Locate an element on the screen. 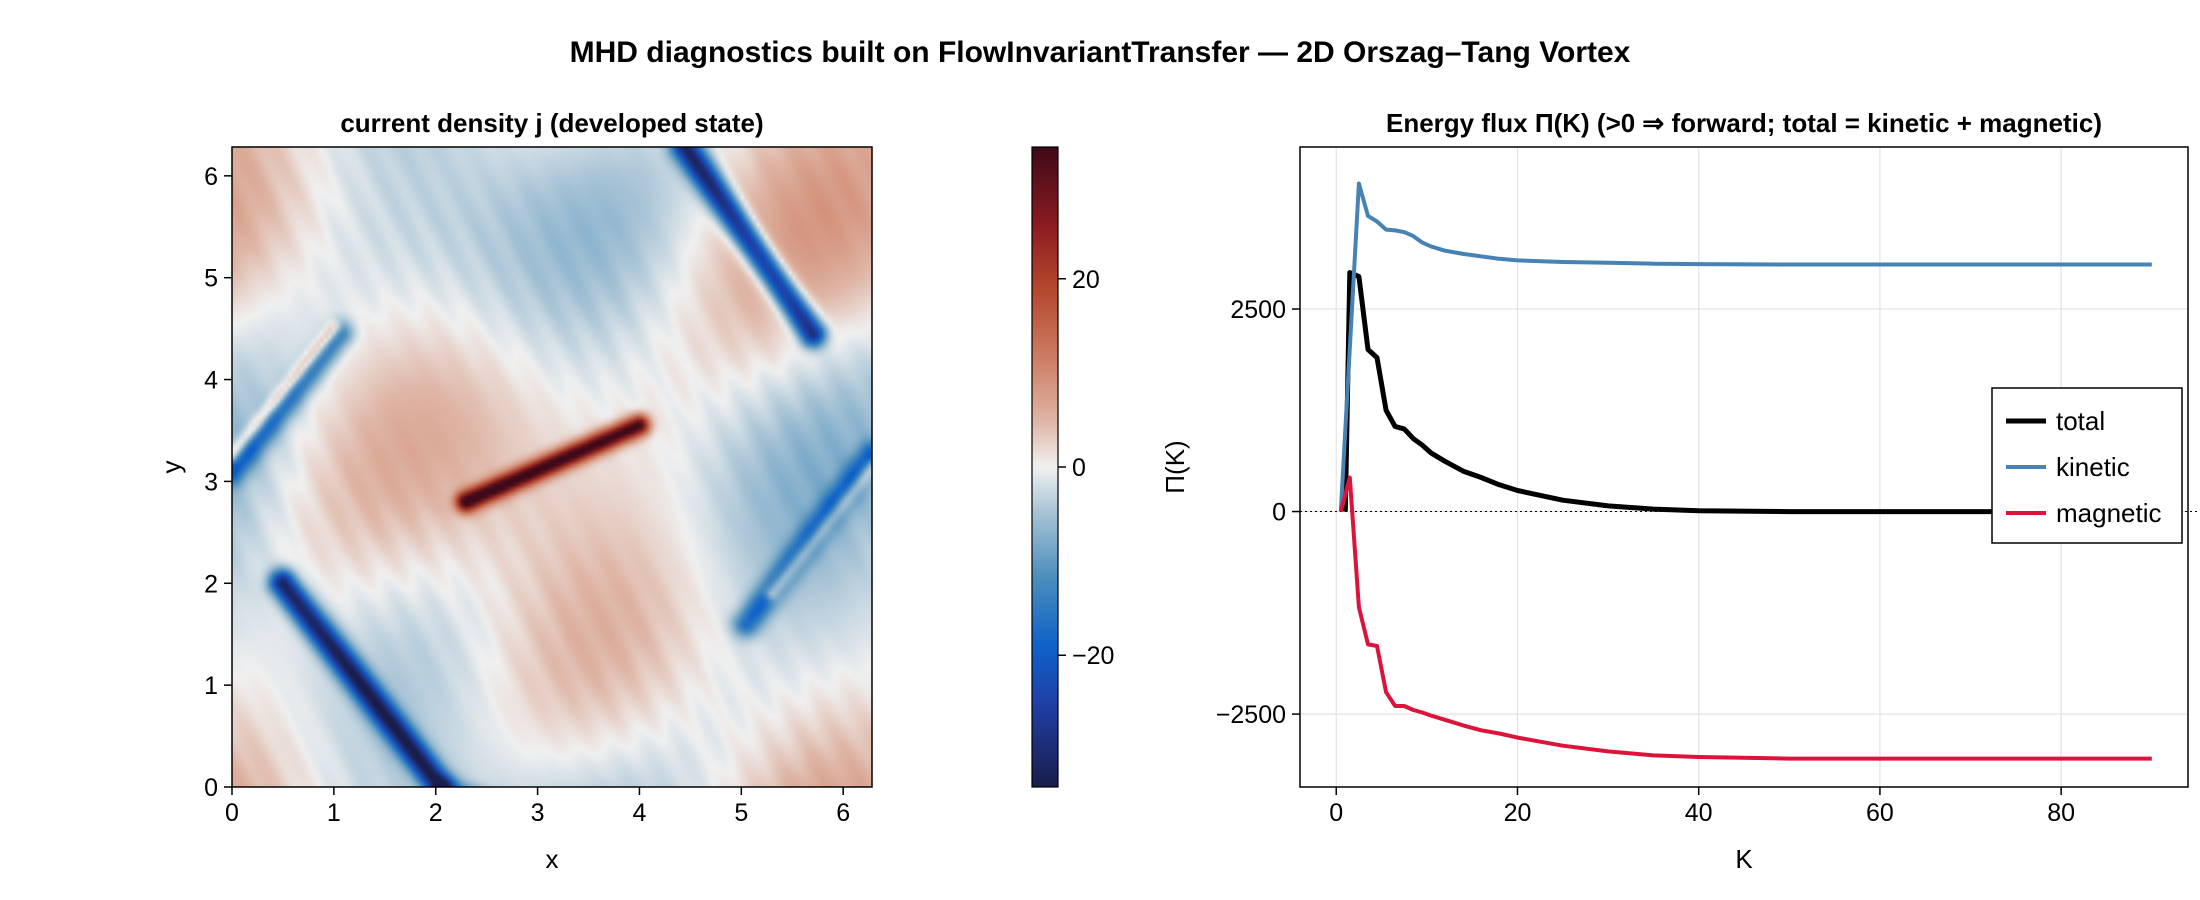  colorbar-ticks: −20 0 20 is located at coordinates (1086, 468).